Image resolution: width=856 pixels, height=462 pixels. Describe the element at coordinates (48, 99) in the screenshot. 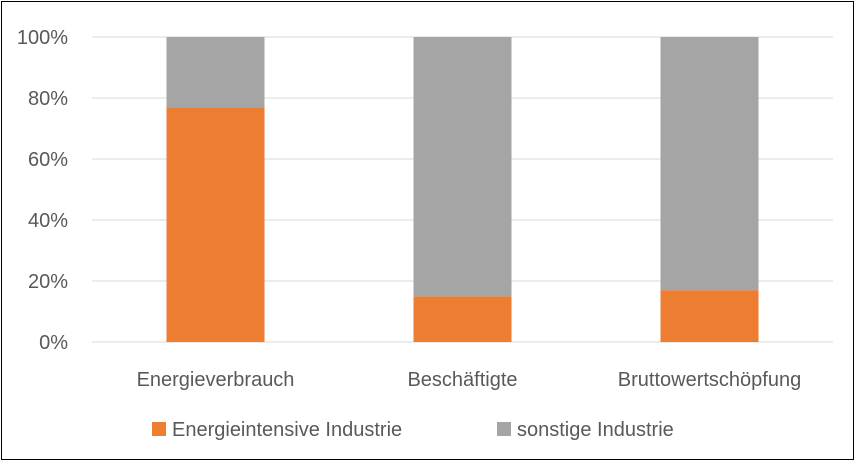

I see `y-tick-label: 80%` at that location.